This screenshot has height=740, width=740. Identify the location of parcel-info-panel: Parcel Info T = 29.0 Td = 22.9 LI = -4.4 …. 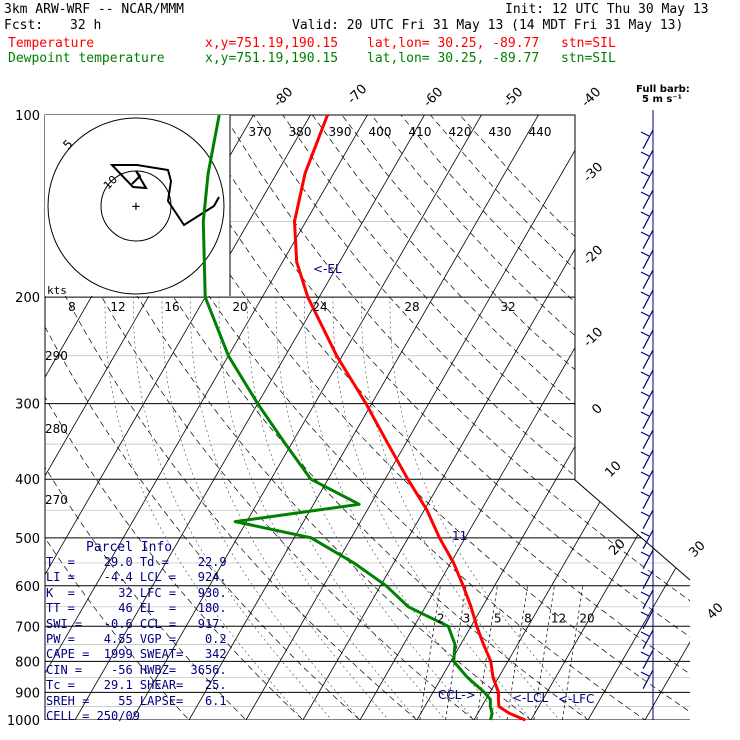
(136, 632).